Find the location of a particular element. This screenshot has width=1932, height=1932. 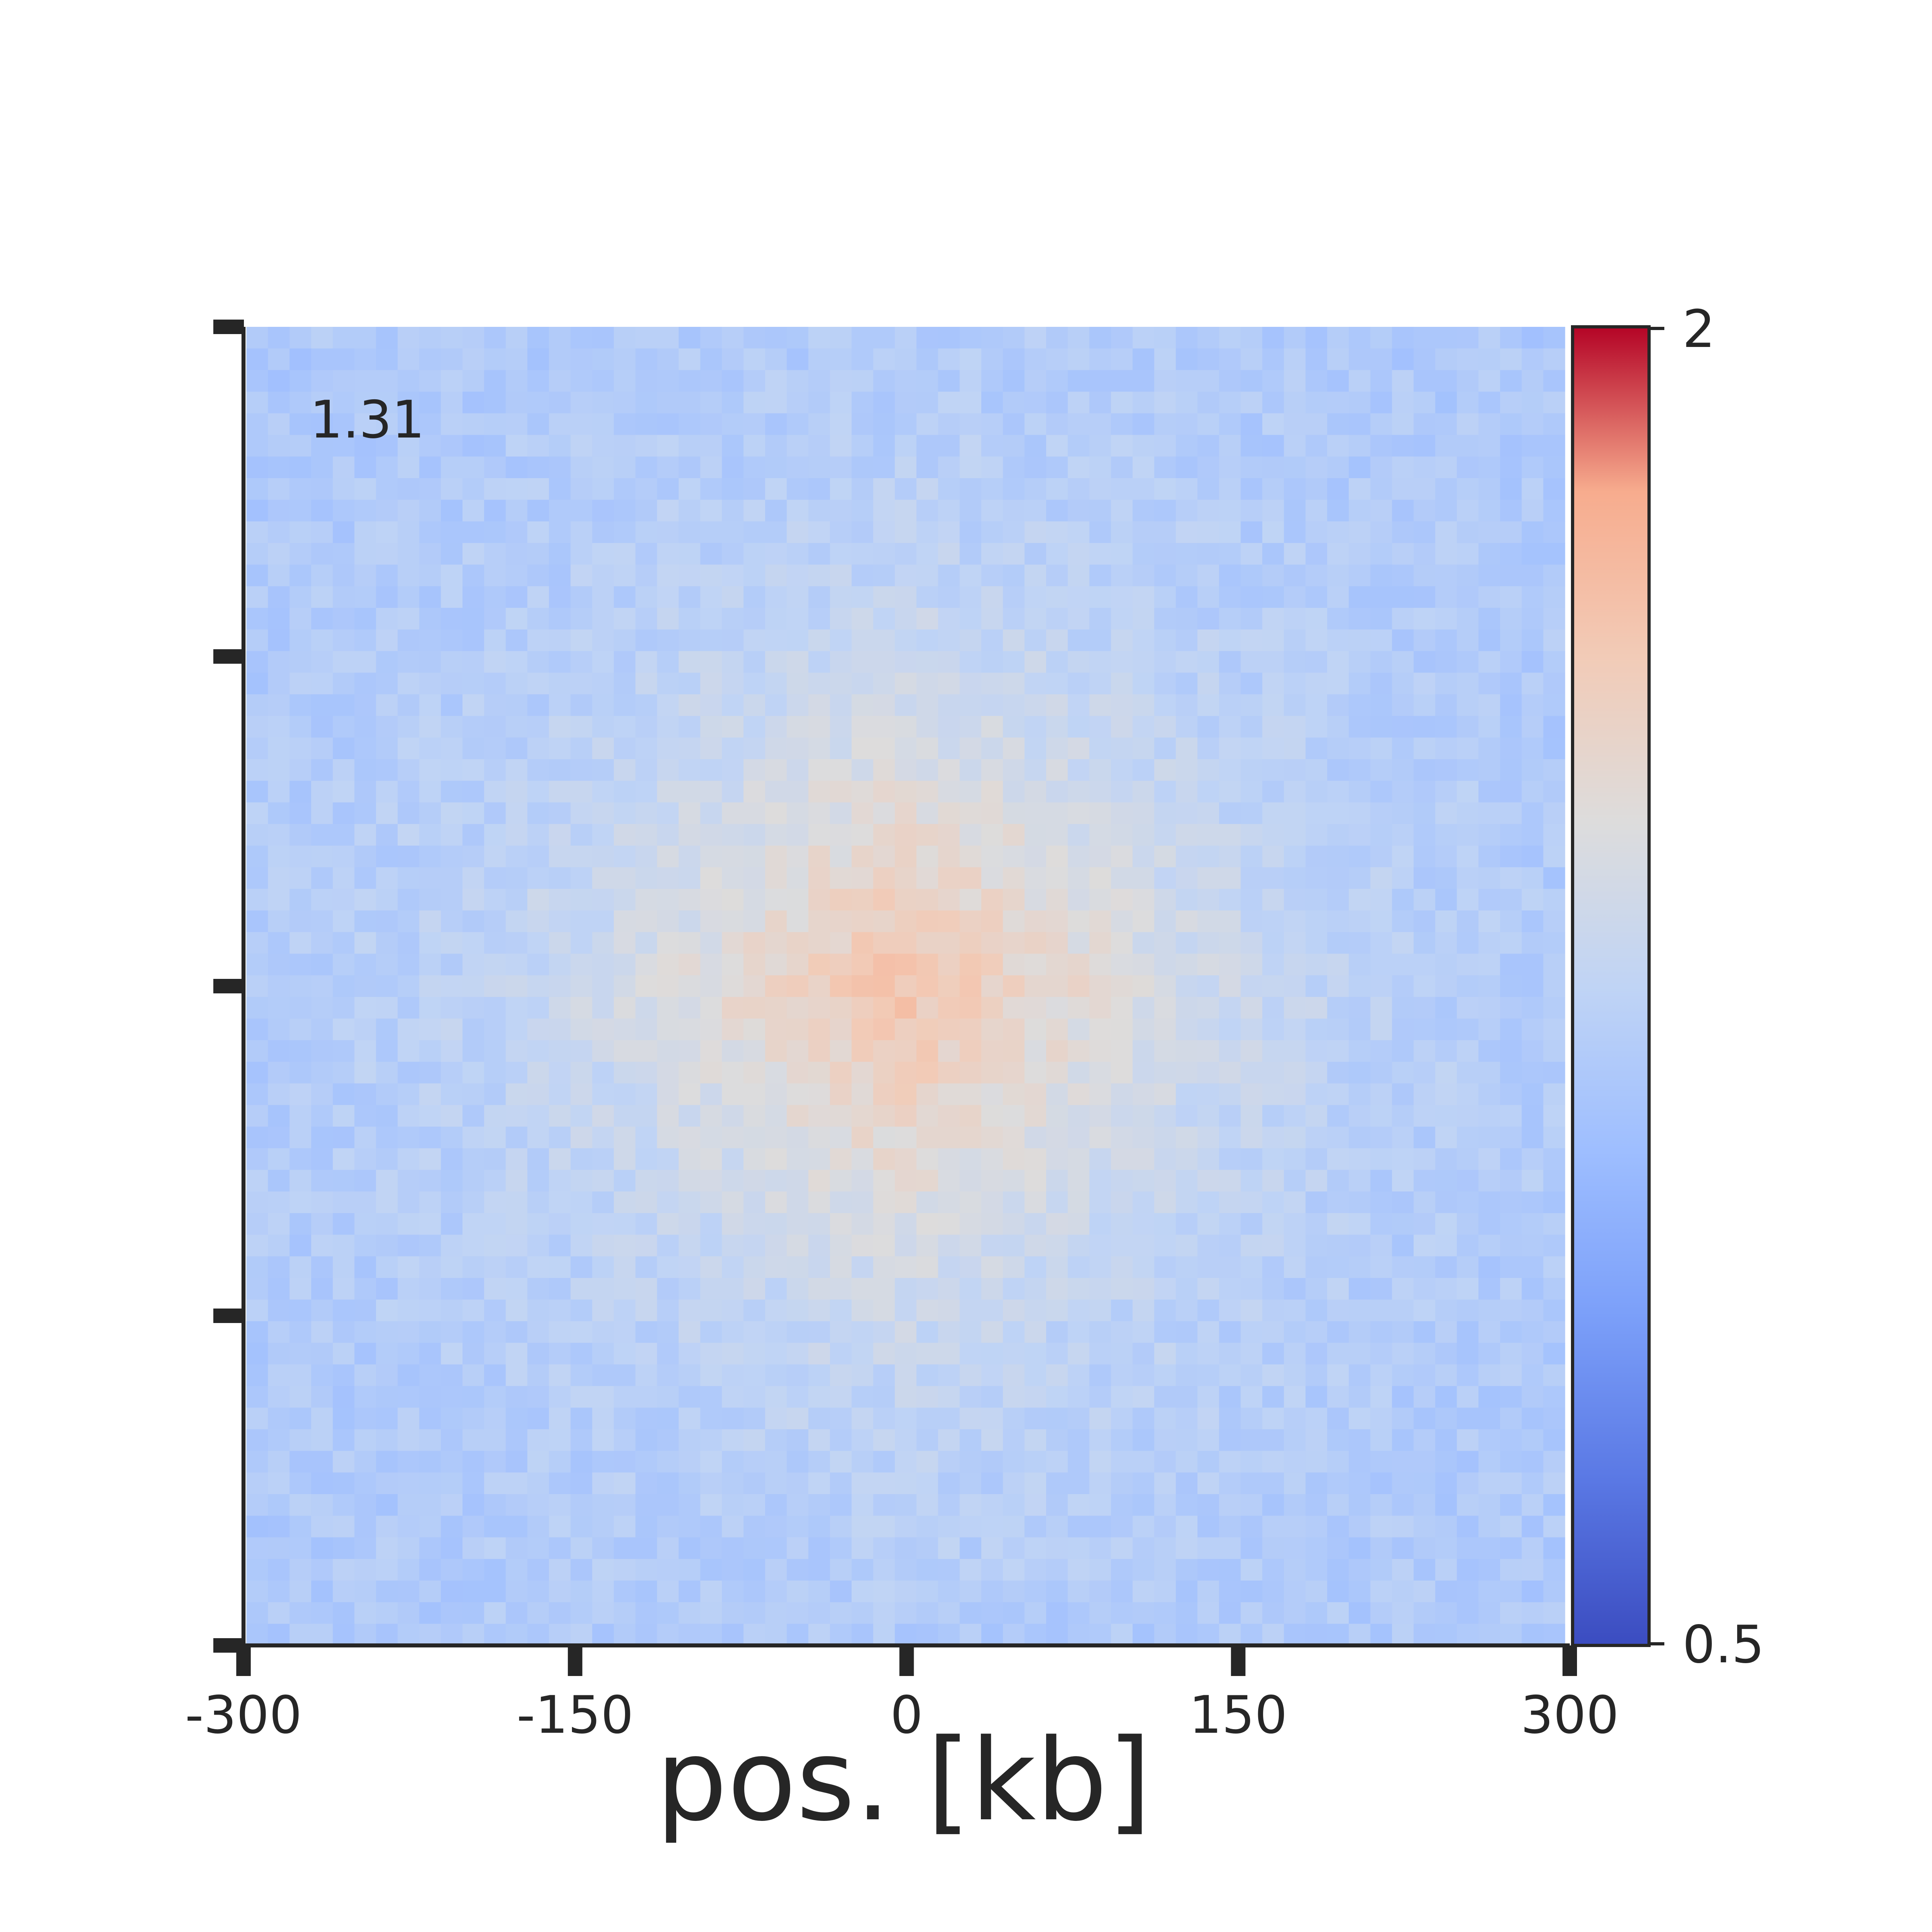

y-tick is located at coordinates (228, 1316).